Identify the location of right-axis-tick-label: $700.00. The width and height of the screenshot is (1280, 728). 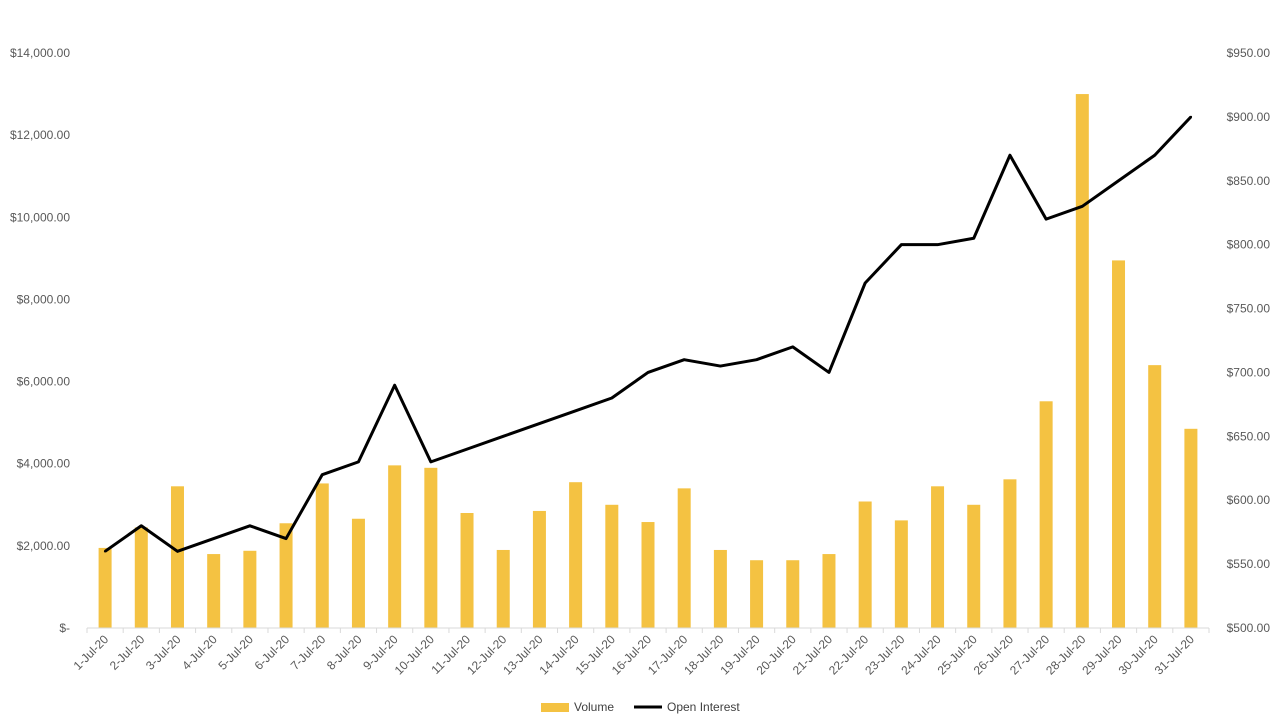
(1249, 372).